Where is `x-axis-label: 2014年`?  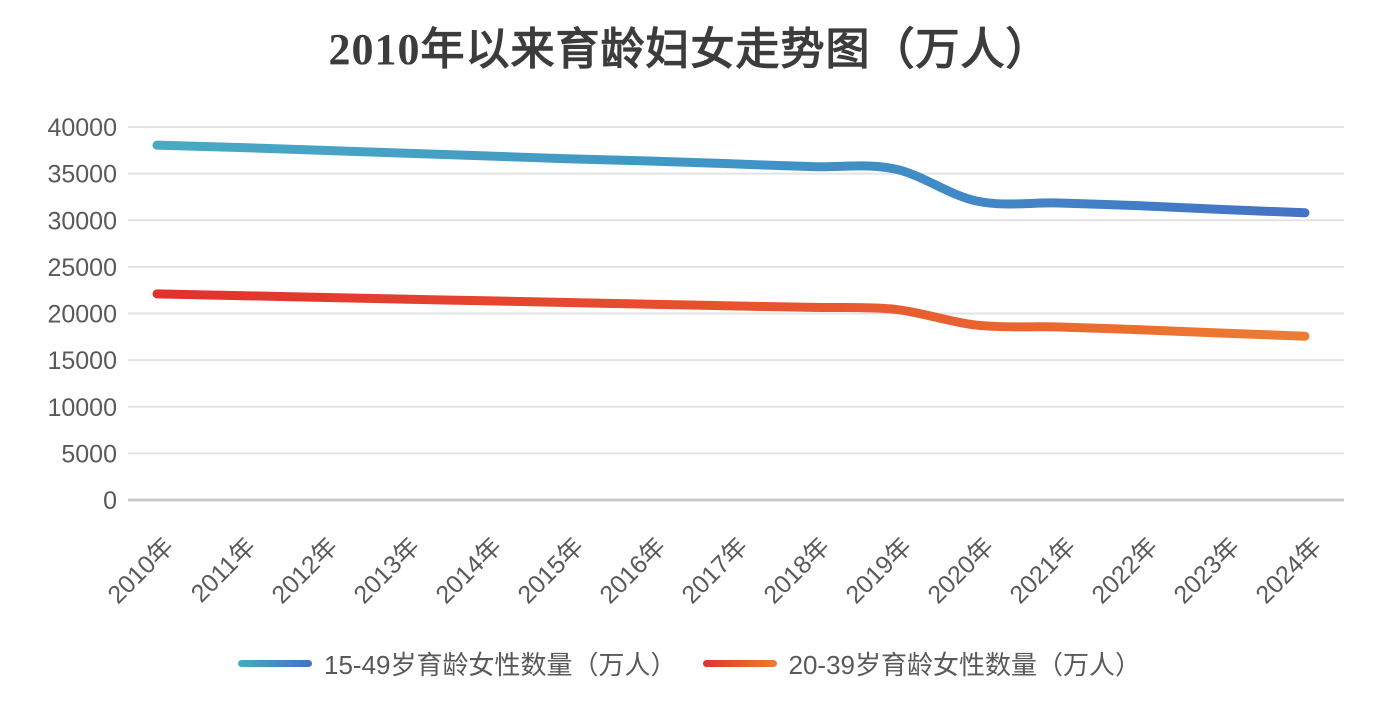 x-axis-label: 2014年 is located at coordinates (468, 570).